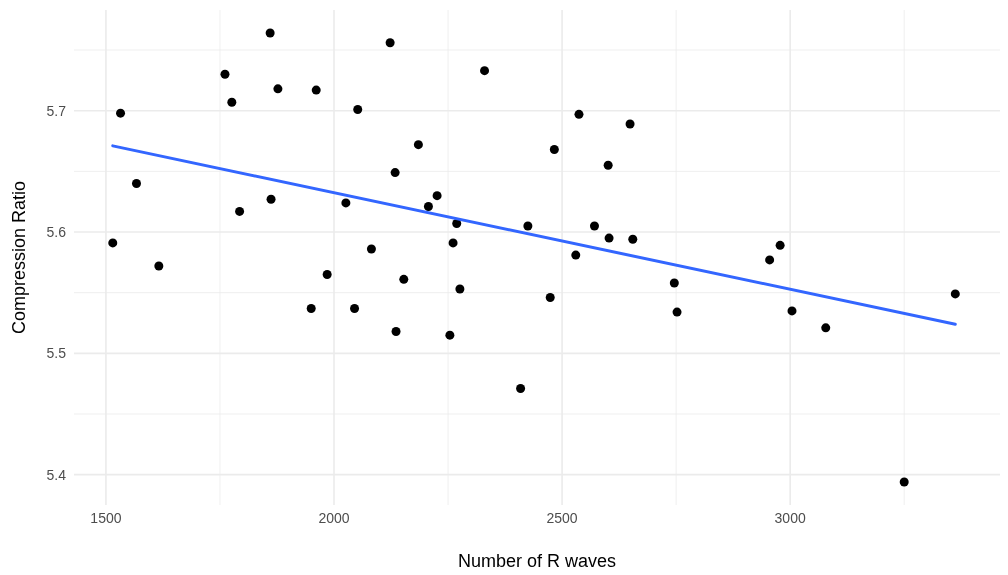 The image size is (1008, 575). I want to click on y-tick-label: 5.4, so click(56, 474).